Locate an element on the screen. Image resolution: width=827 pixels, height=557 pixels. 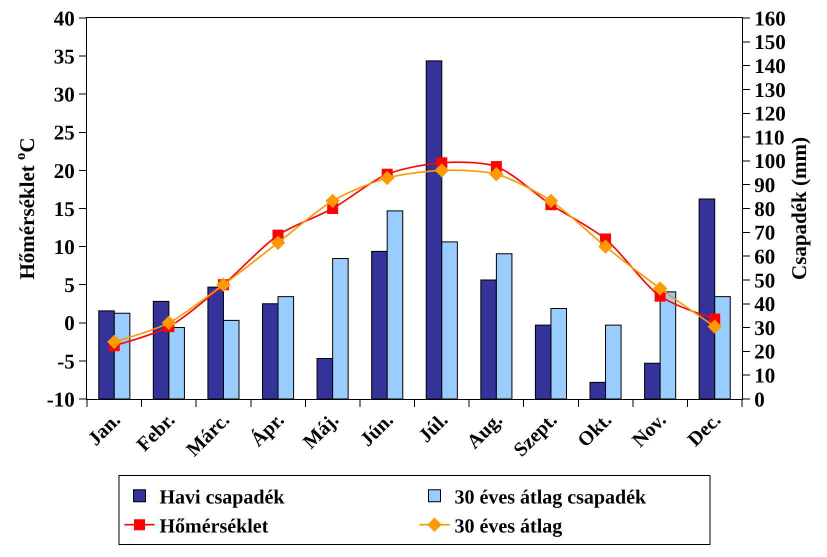
y2-tick-label: 100 is located at coordinates (770, 161).